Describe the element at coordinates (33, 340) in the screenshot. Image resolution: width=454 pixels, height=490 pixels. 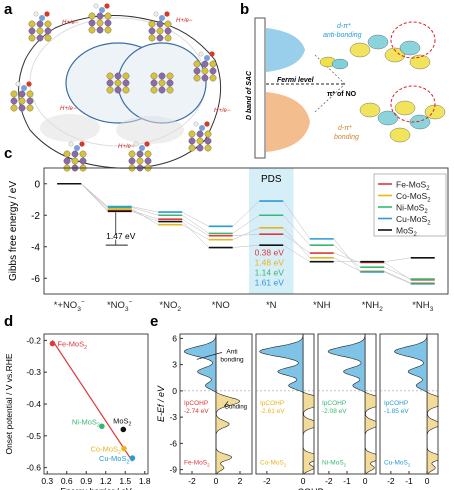
I see `y-tick-label: -0.2` at that location.